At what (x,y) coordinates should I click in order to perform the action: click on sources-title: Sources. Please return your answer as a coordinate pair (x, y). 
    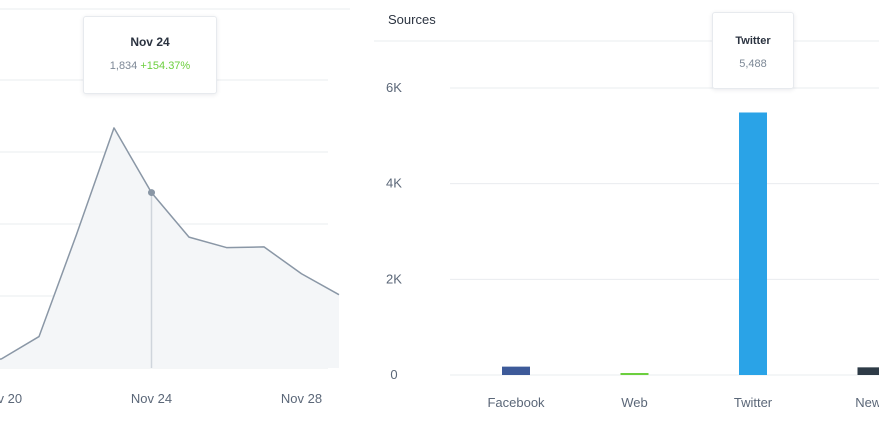
    Looking at the image, I should click on (412, 19).